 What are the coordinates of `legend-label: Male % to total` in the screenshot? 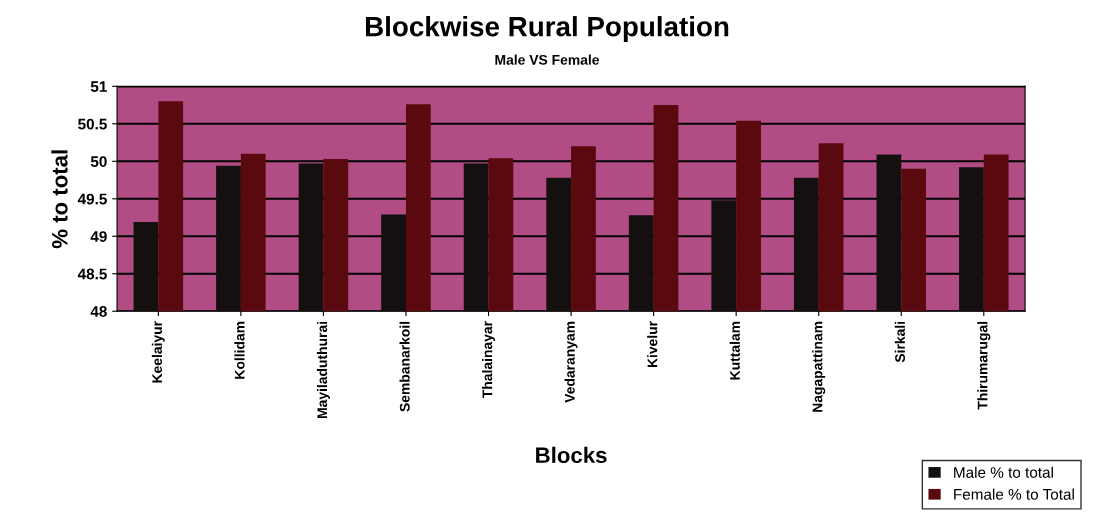 It's located at (1003, 472).